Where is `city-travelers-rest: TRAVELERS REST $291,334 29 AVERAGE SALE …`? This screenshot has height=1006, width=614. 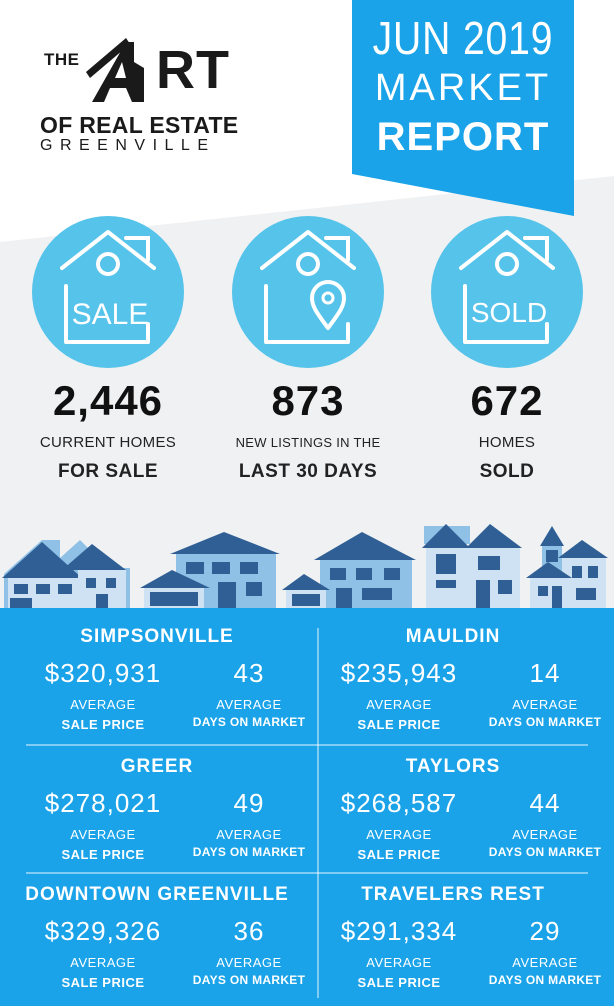 city-travelers-rest: TRAVELERS REST $291,334 29 AVERAGE SALE … is located at coordinates (453, 931).